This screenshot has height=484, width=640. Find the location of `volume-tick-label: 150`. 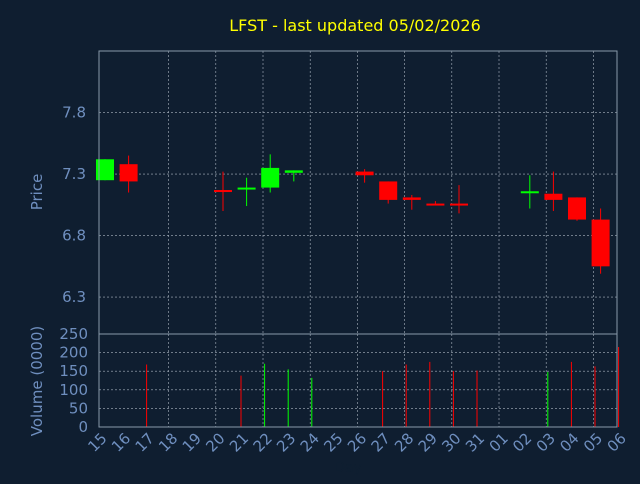

volume-tick-label: 150 is located at coordinates (73, 371).